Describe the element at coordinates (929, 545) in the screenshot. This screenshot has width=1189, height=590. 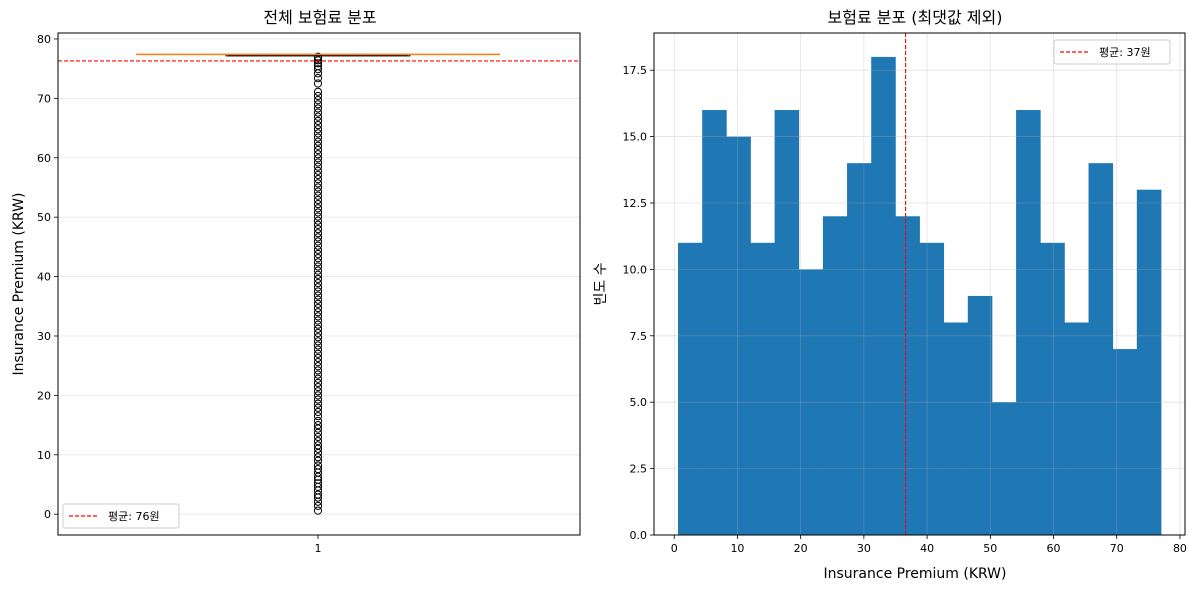
I see `hist-x-ticks: 0 10 20 30 40 50 60 70 80` at that location.